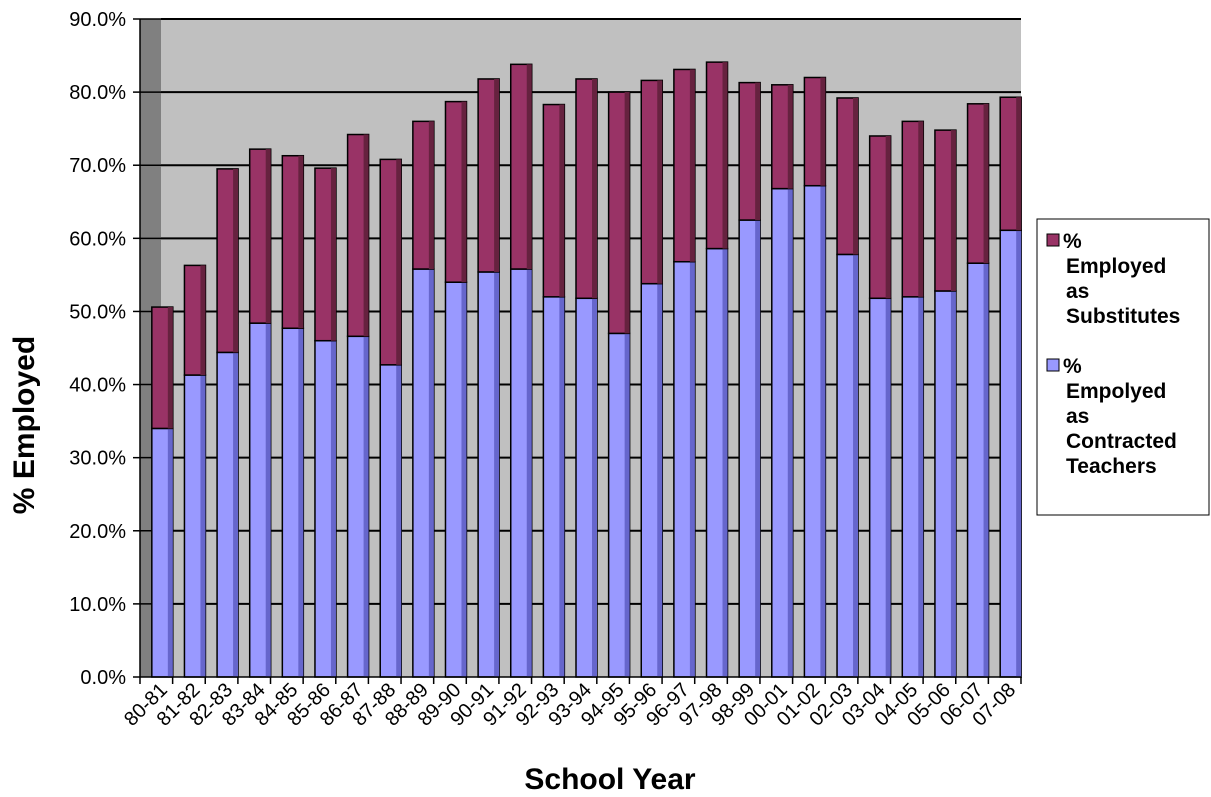 The image size is (1211, 797). I want to click on legend-label: Contracted, so click(1121, 441).